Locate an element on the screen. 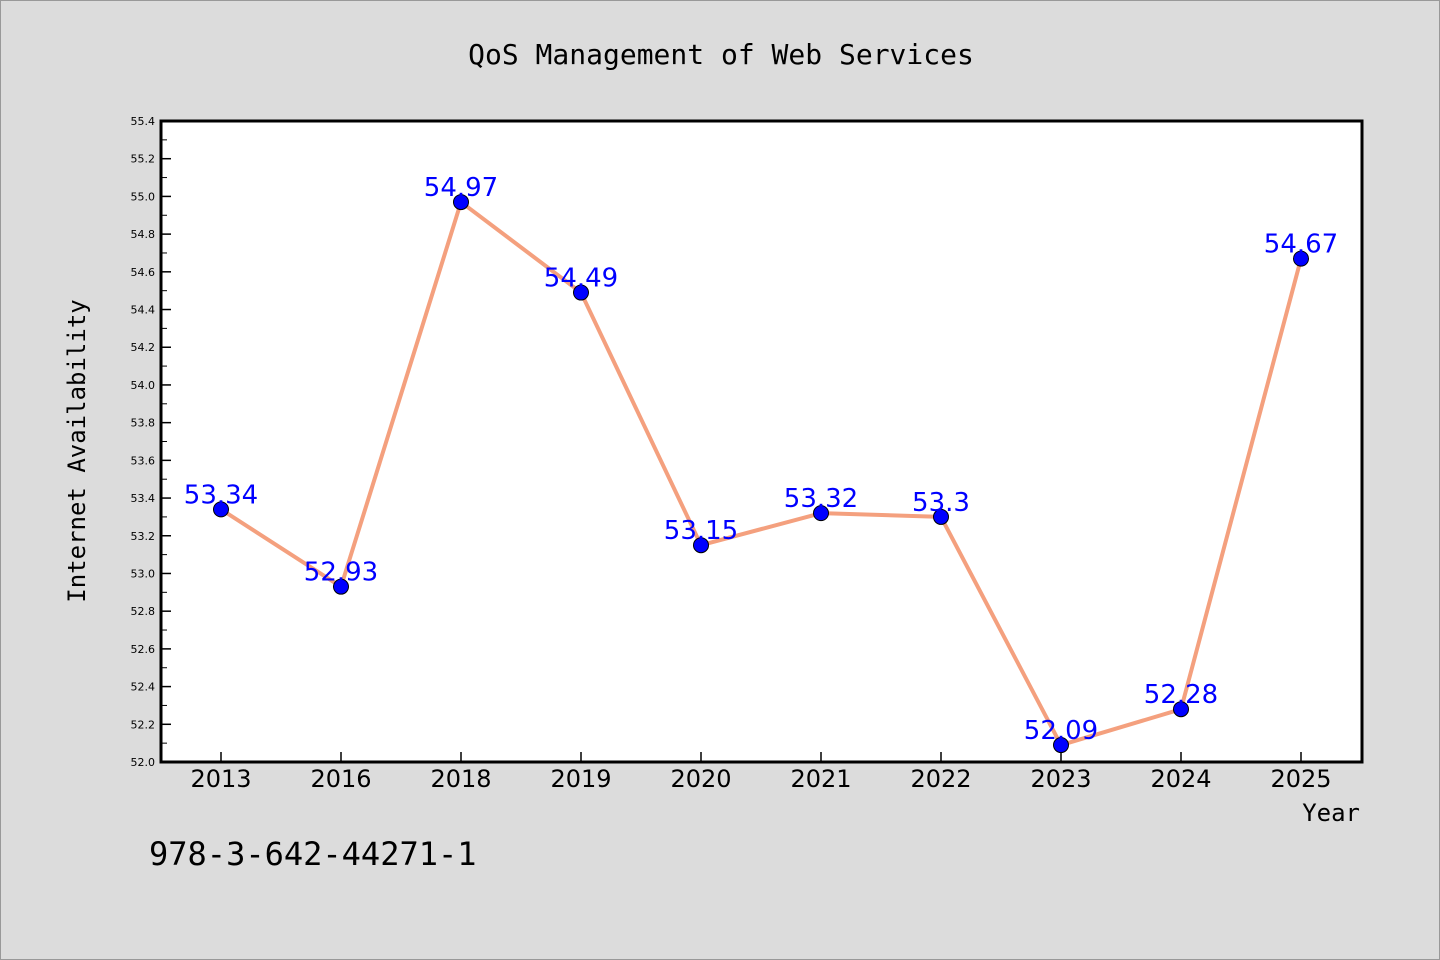  y-tick-label: 53.0 is located at coordinates (143, 573).